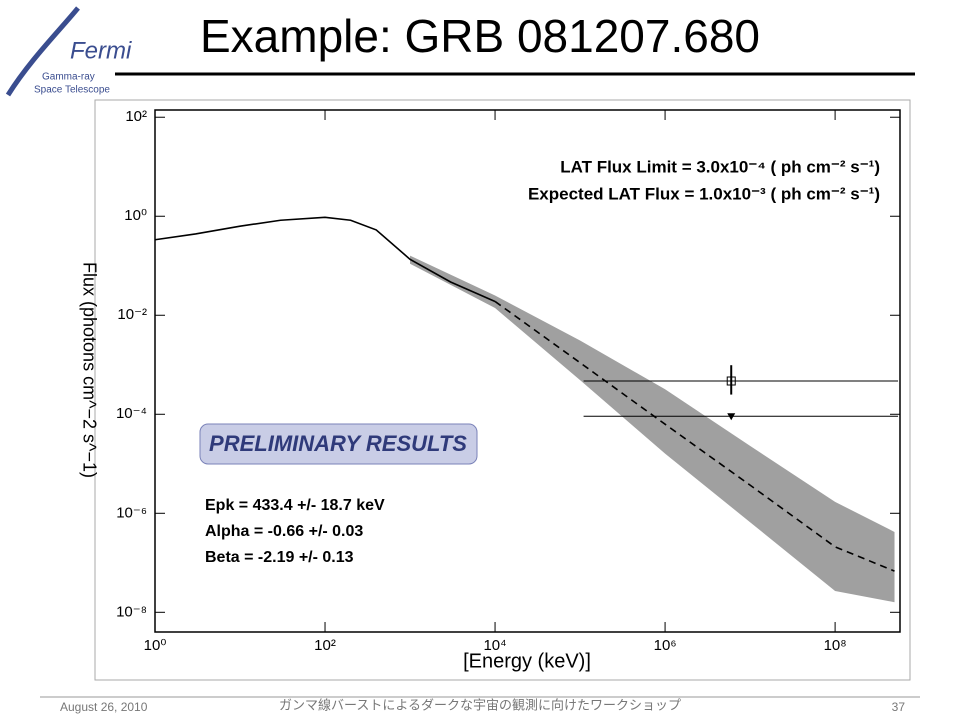  I want to click on logo: Fermi Gamma-ray Space Telescope, so click(68, 51).